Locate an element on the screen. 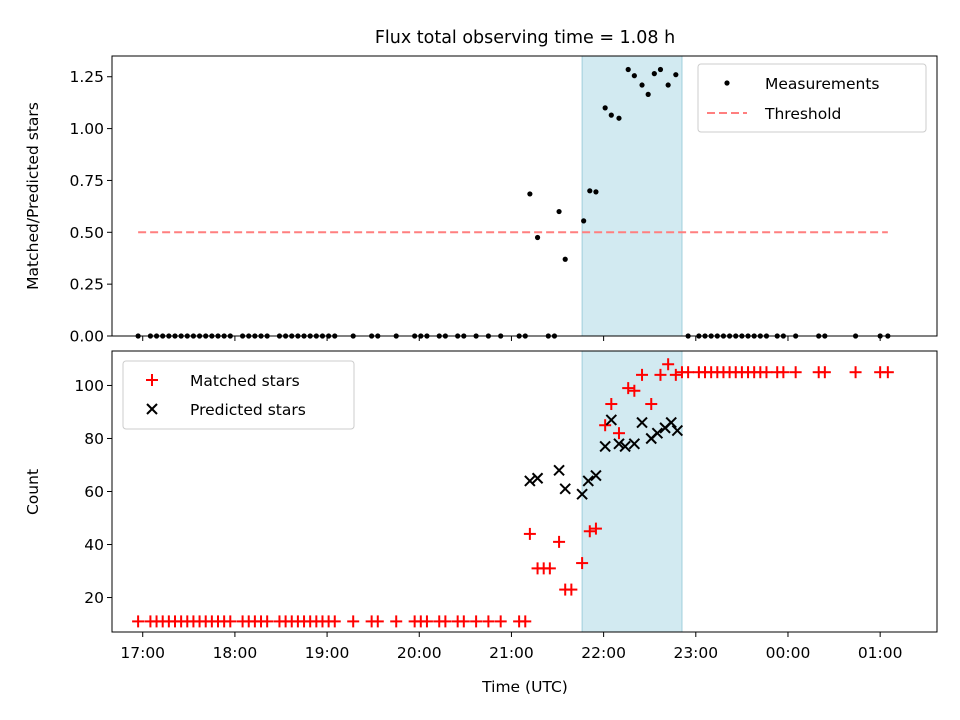  x-tick-label: 23:00 is located at coordinates (695, 653).